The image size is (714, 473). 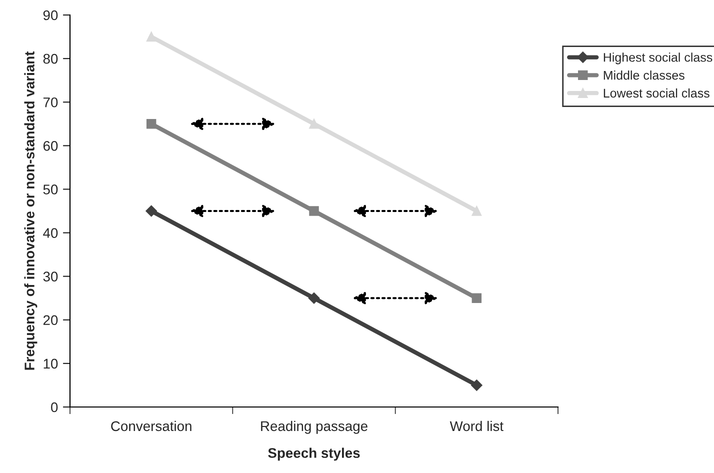 What do you see at coordinates (477, 426) in the screenshot?
I see `x-tick-label: Word list` at bounding box center [477, 426].